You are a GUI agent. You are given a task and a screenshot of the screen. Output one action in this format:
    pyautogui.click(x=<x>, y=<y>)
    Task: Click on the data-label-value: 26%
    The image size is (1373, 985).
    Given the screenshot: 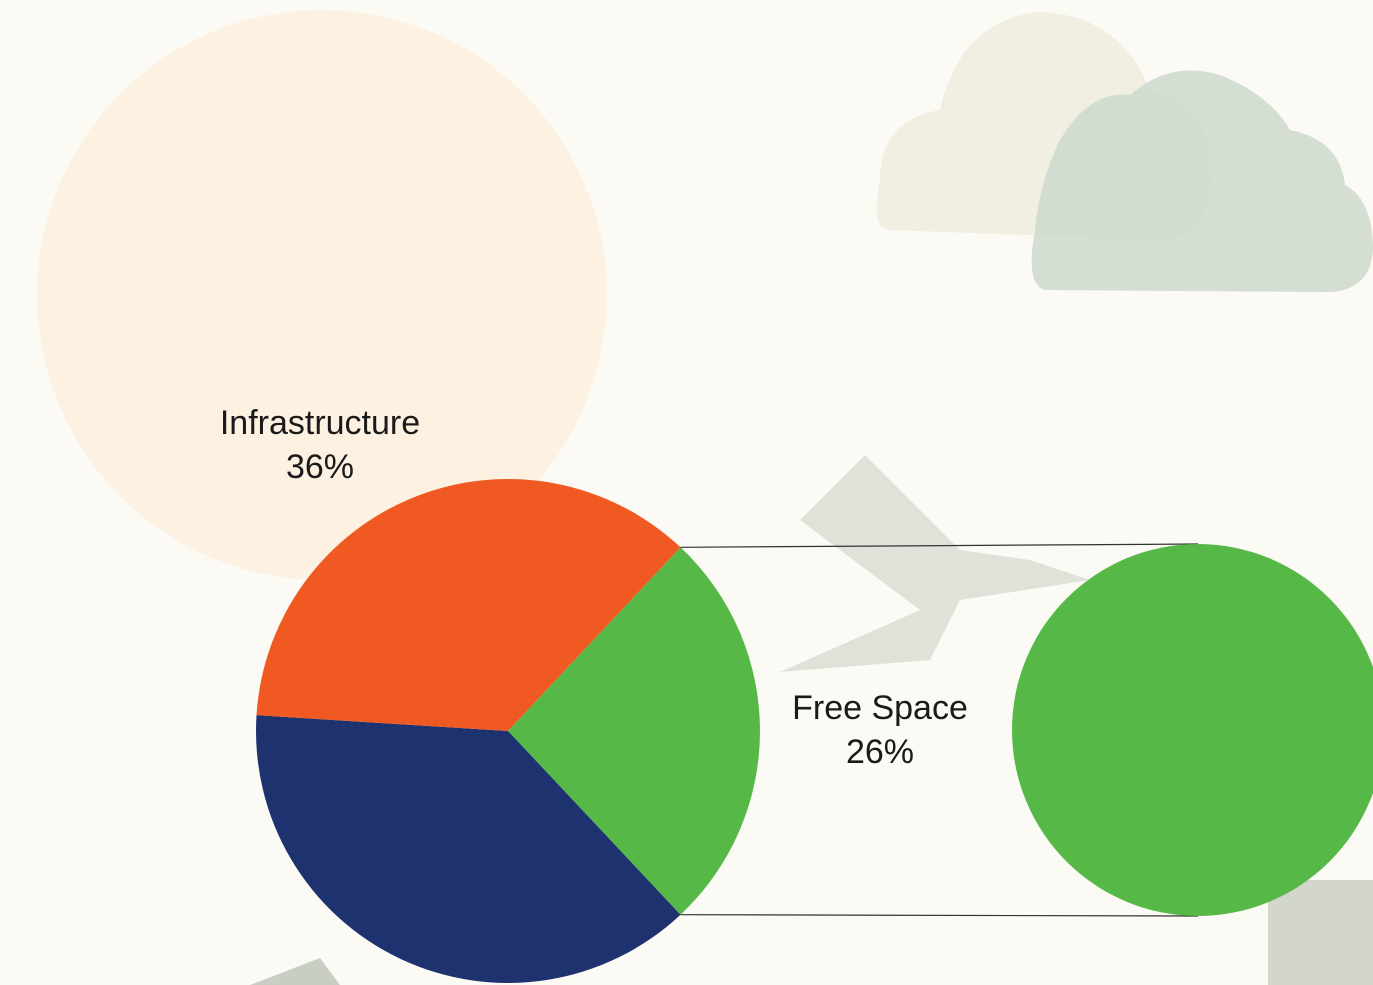 What is the action you would take?
    pyautogui.click(x=880, y=752)
    